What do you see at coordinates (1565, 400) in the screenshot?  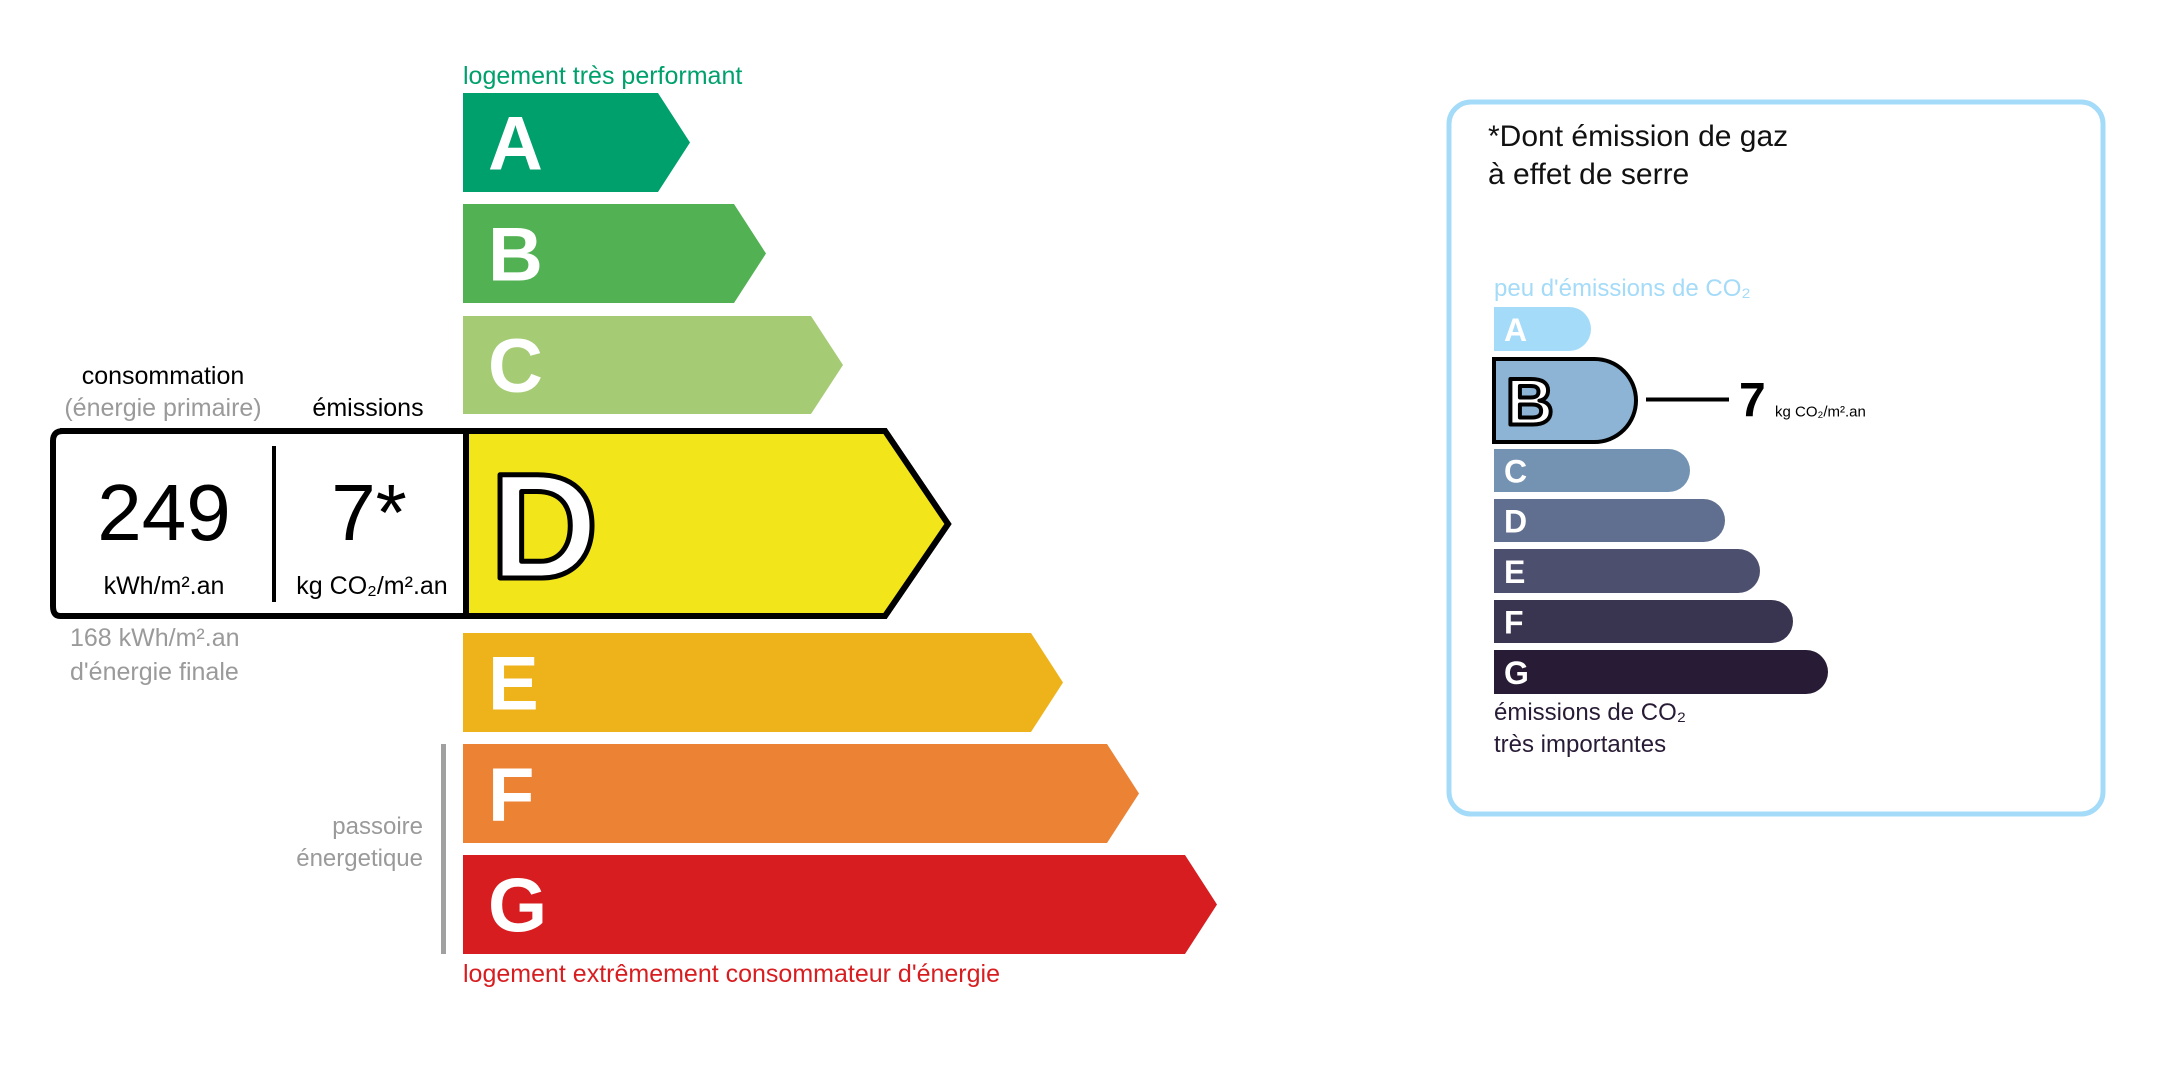 I see `ghg-bar-b` at bounding box center [1565, 400].